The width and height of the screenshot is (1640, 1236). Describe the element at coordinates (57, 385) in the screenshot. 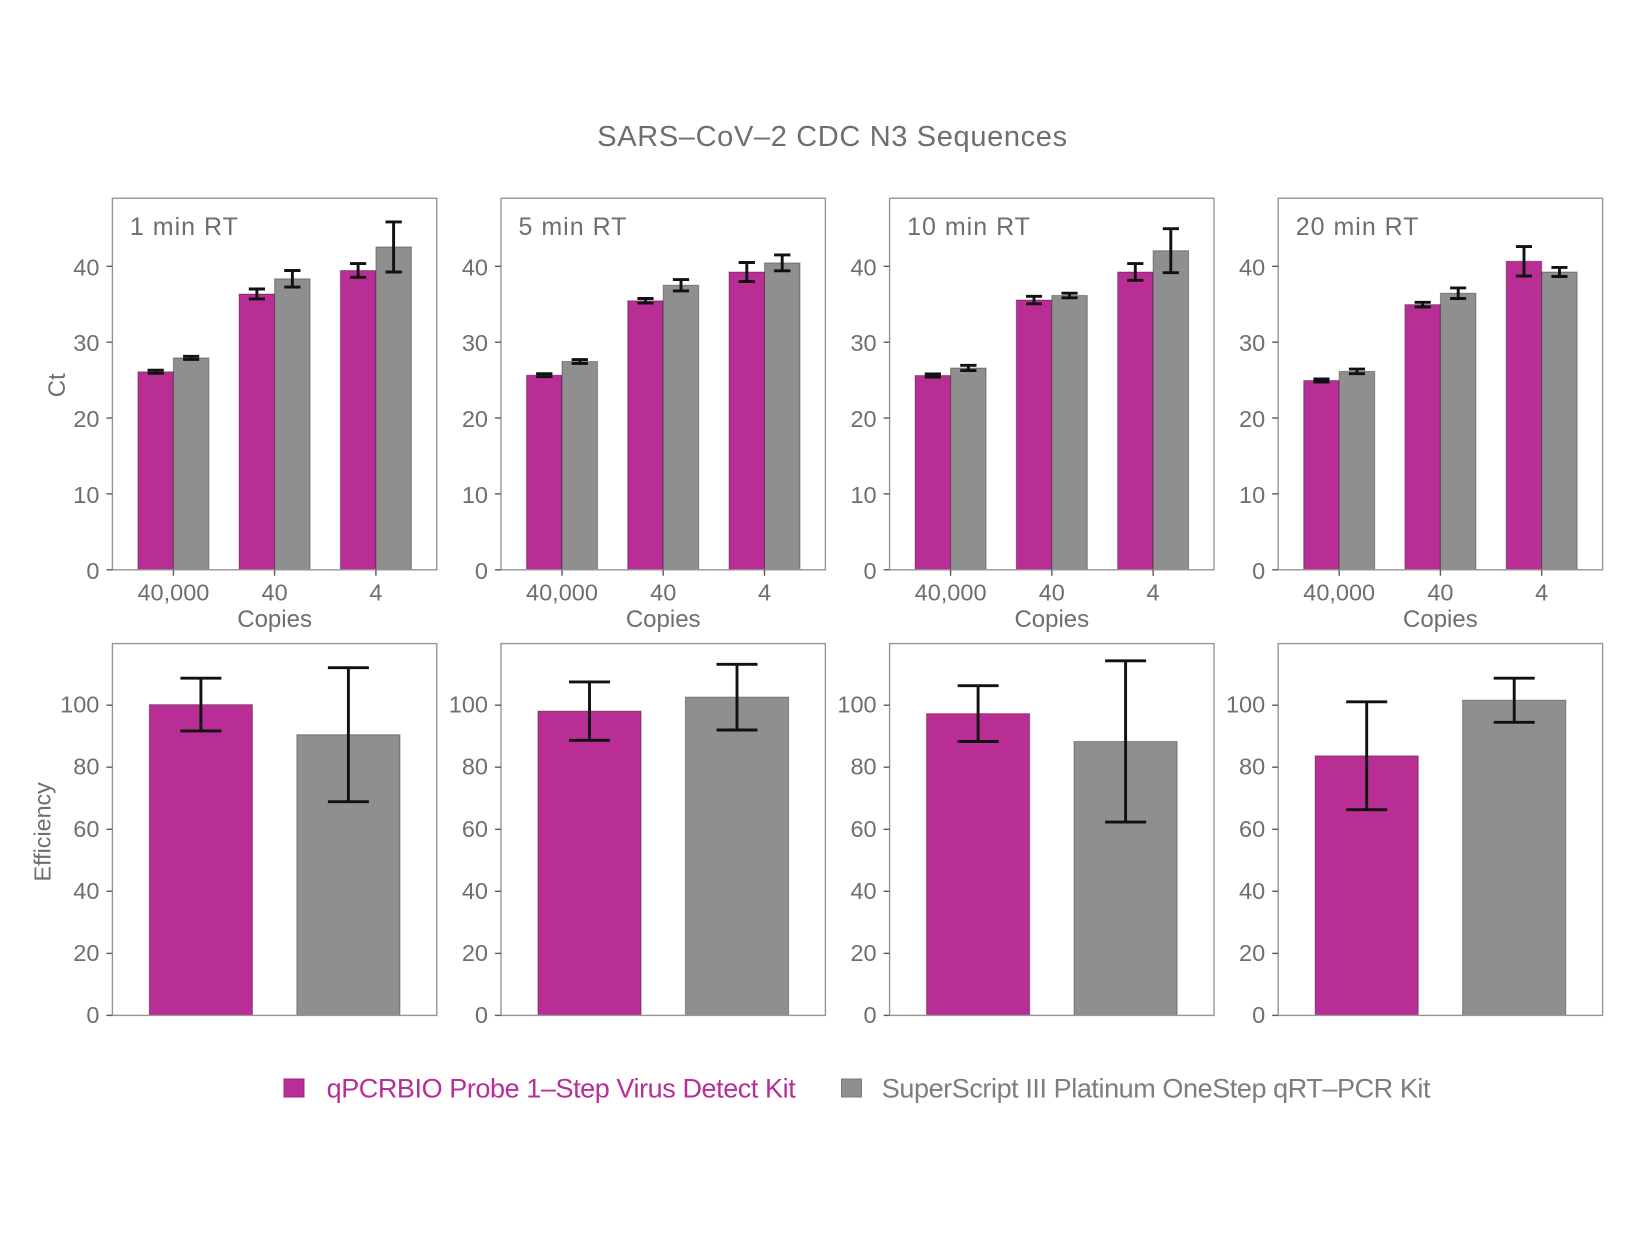

I see `svg-text: Ct` at that location.